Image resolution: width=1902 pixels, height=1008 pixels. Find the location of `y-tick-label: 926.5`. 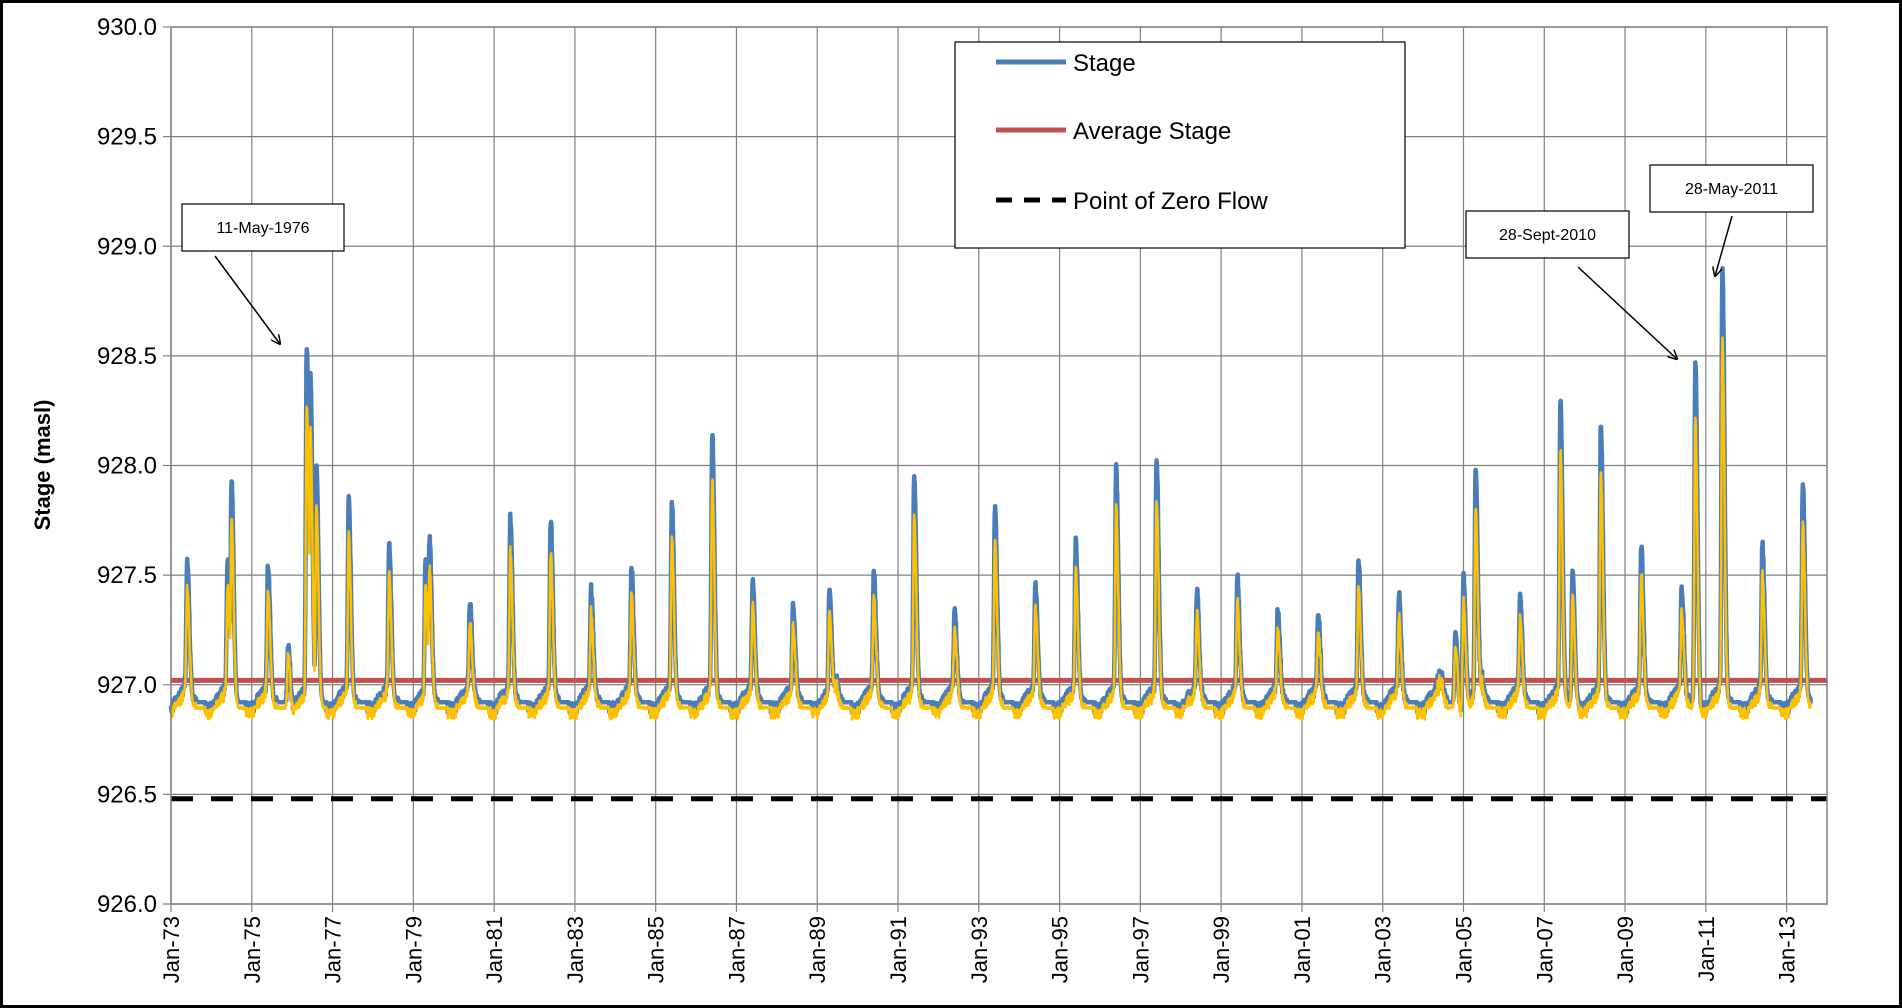

y-tick-label: 926.5 is located at coordinates (127, 794).